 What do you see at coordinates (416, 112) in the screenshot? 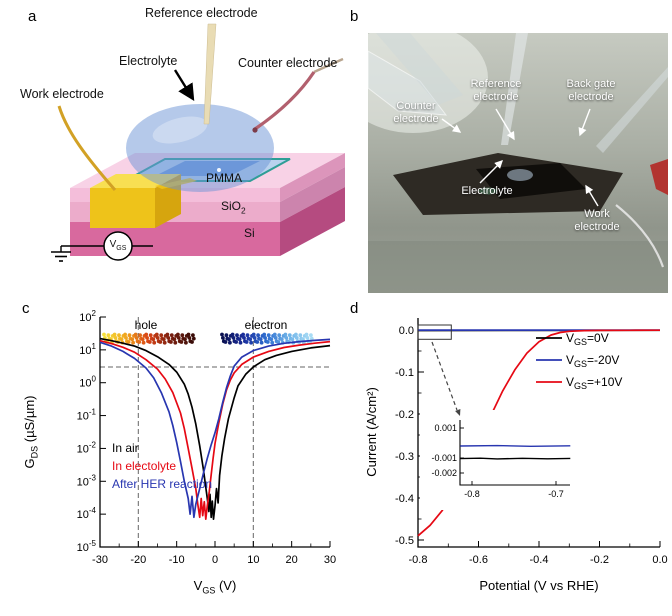
I see `counter-electrode-label-photo: Counter electrode` at bounding box center [416, 112].